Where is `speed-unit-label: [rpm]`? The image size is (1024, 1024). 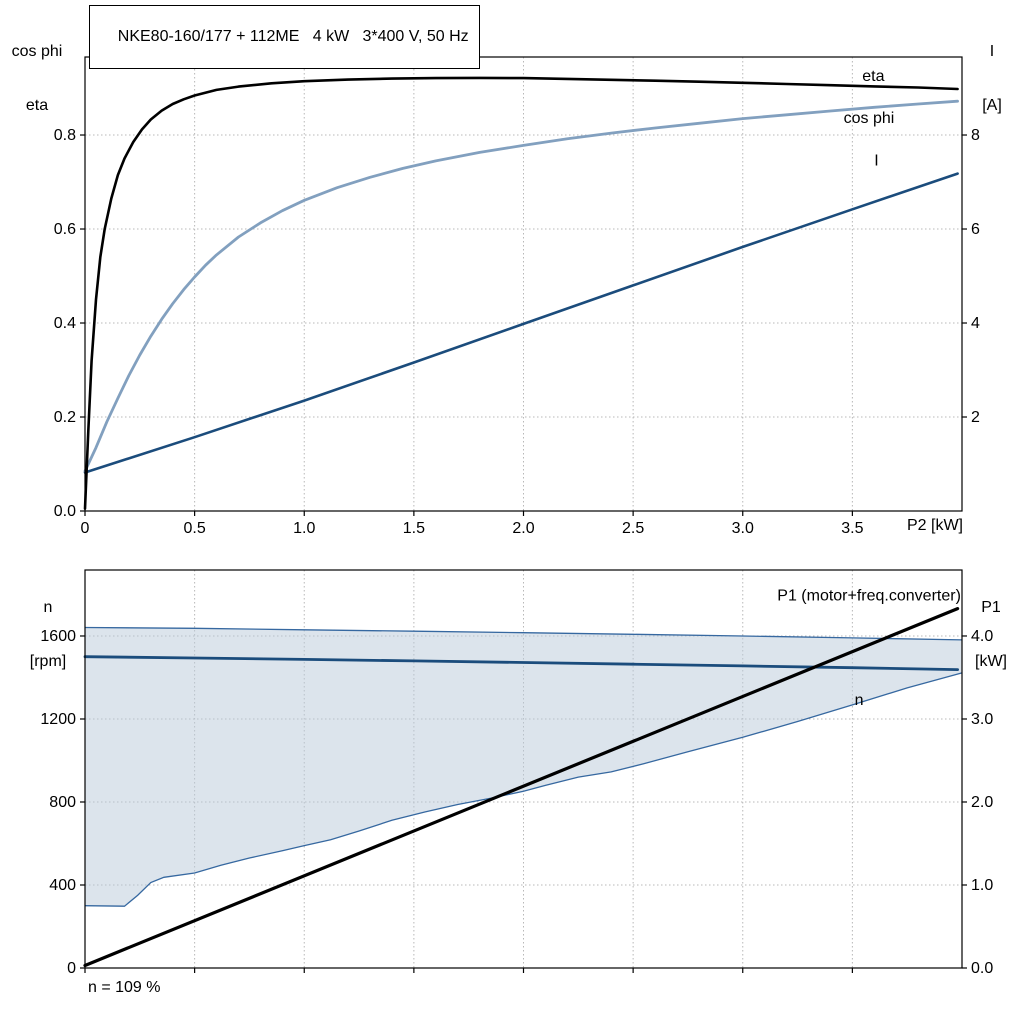
speed-unit-label: [rpm] is located at coordinates (48, 661).